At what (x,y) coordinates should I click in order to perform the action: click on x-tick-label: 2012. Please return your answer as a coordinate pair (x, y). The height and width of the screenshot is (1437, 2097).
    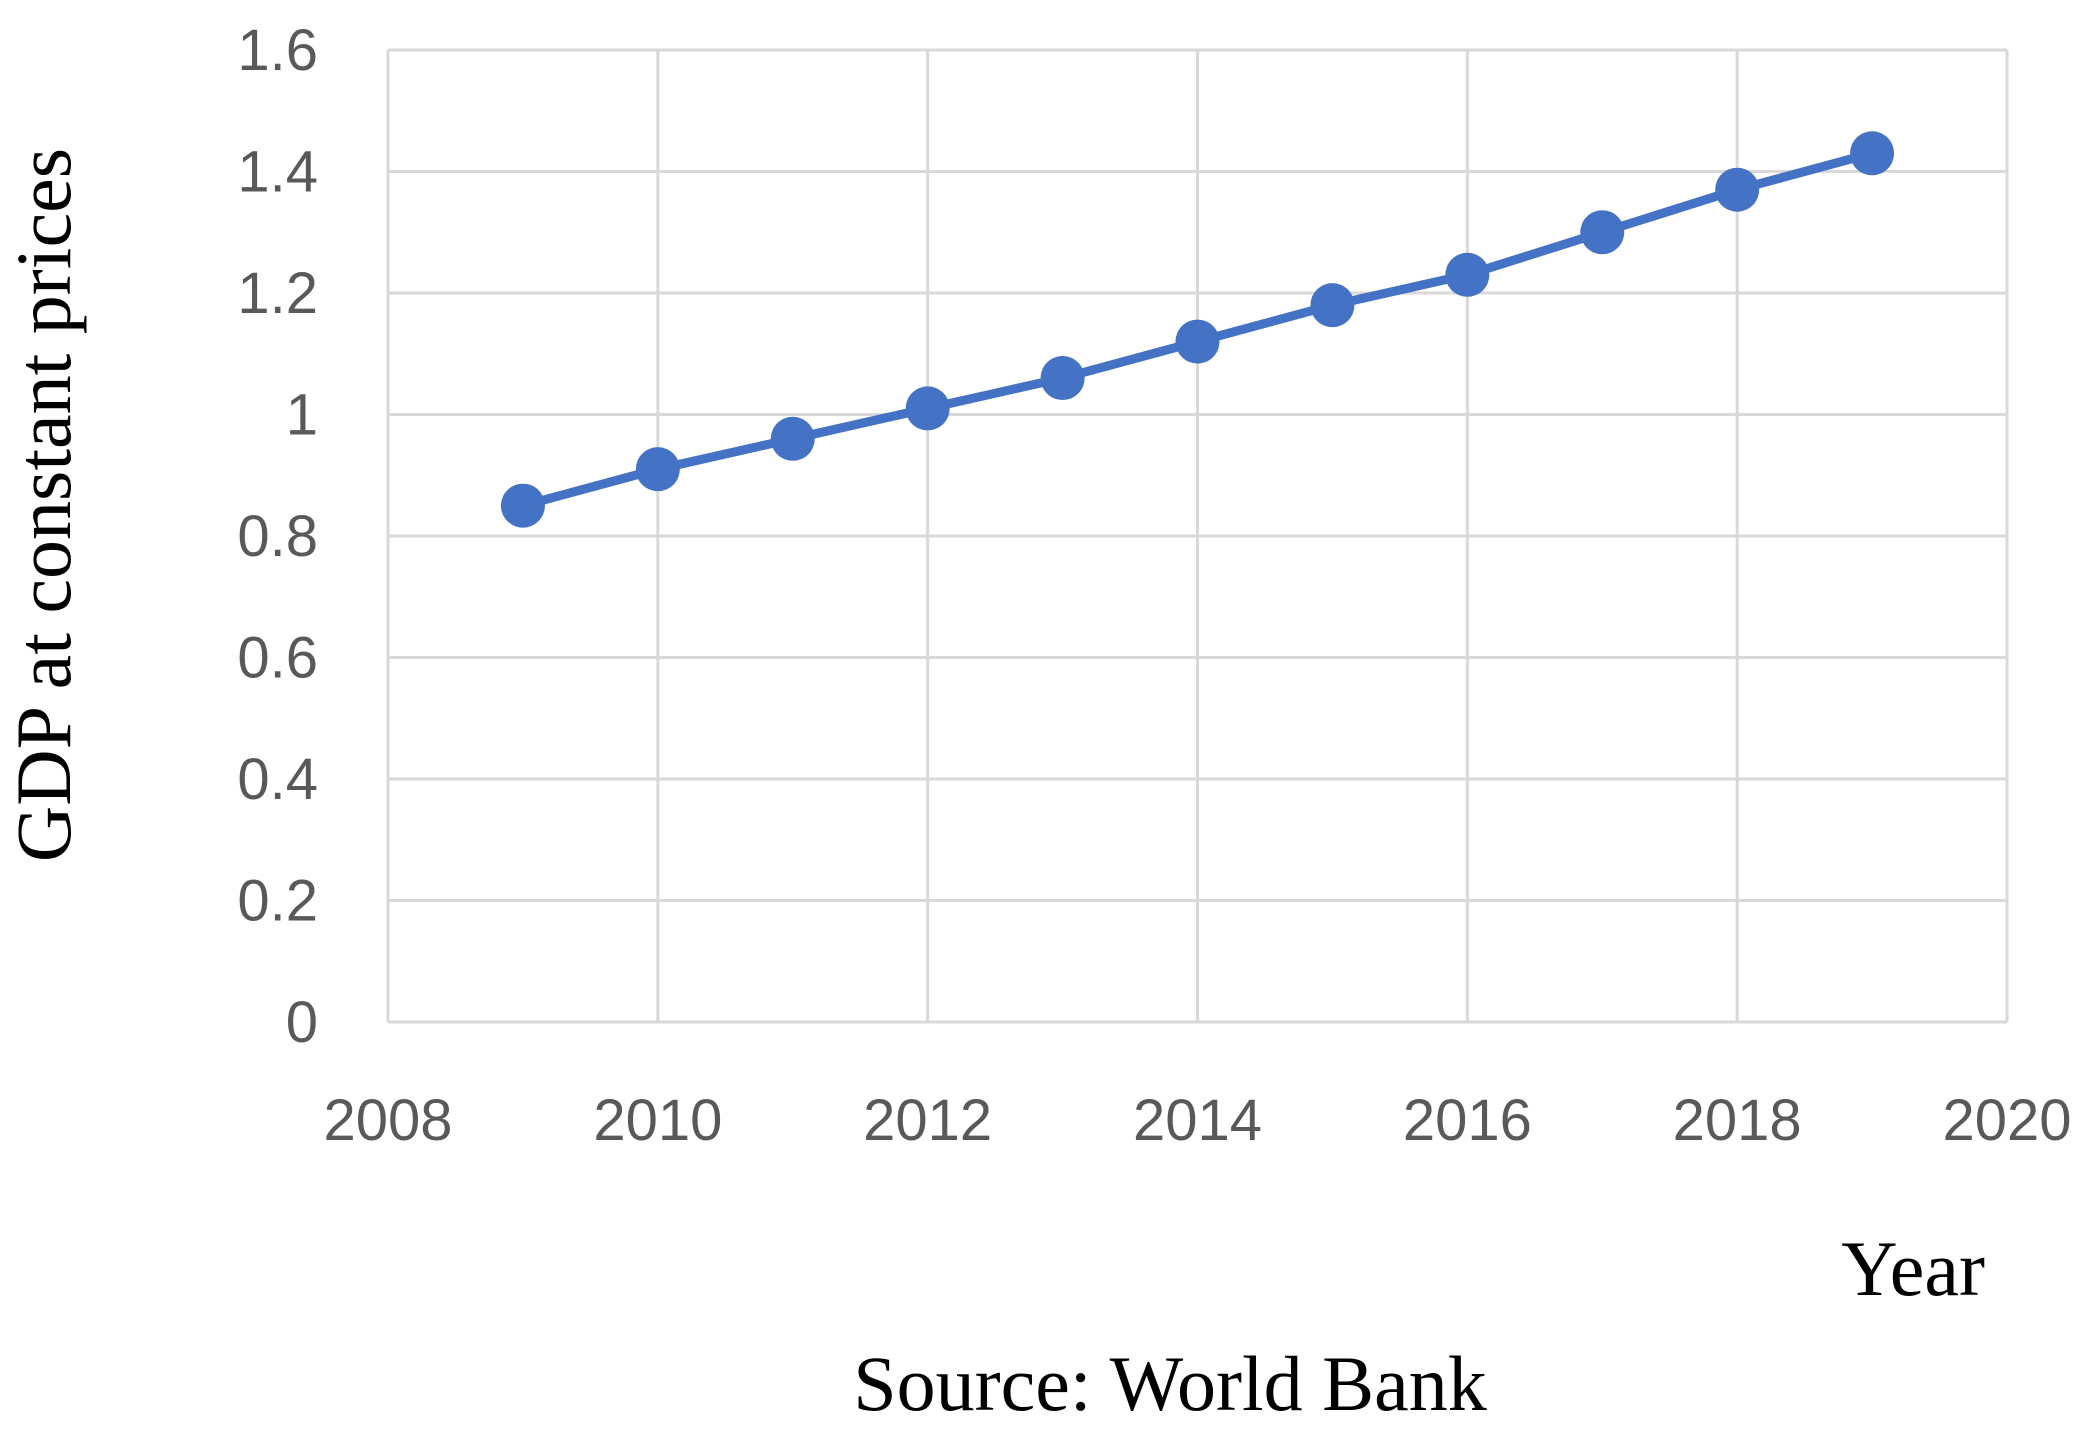
    Looking at the image, I should click on (927, 1120).